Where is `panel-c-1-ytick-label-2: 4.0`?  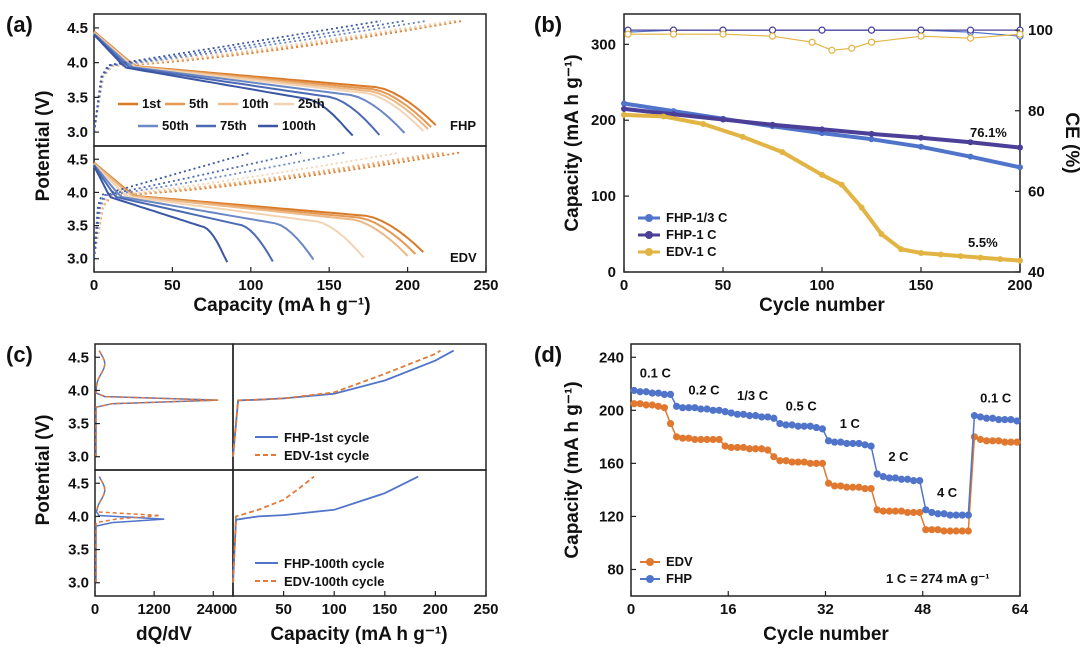
panel-c-1-ytick-label-2: 4.0 is located at coordinates (78, 516).